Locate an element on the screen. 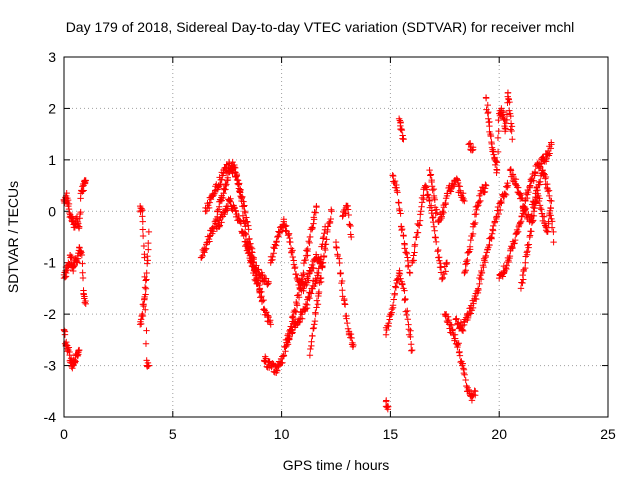  y-tick-label: 2 is located at coordinates (52, 108).